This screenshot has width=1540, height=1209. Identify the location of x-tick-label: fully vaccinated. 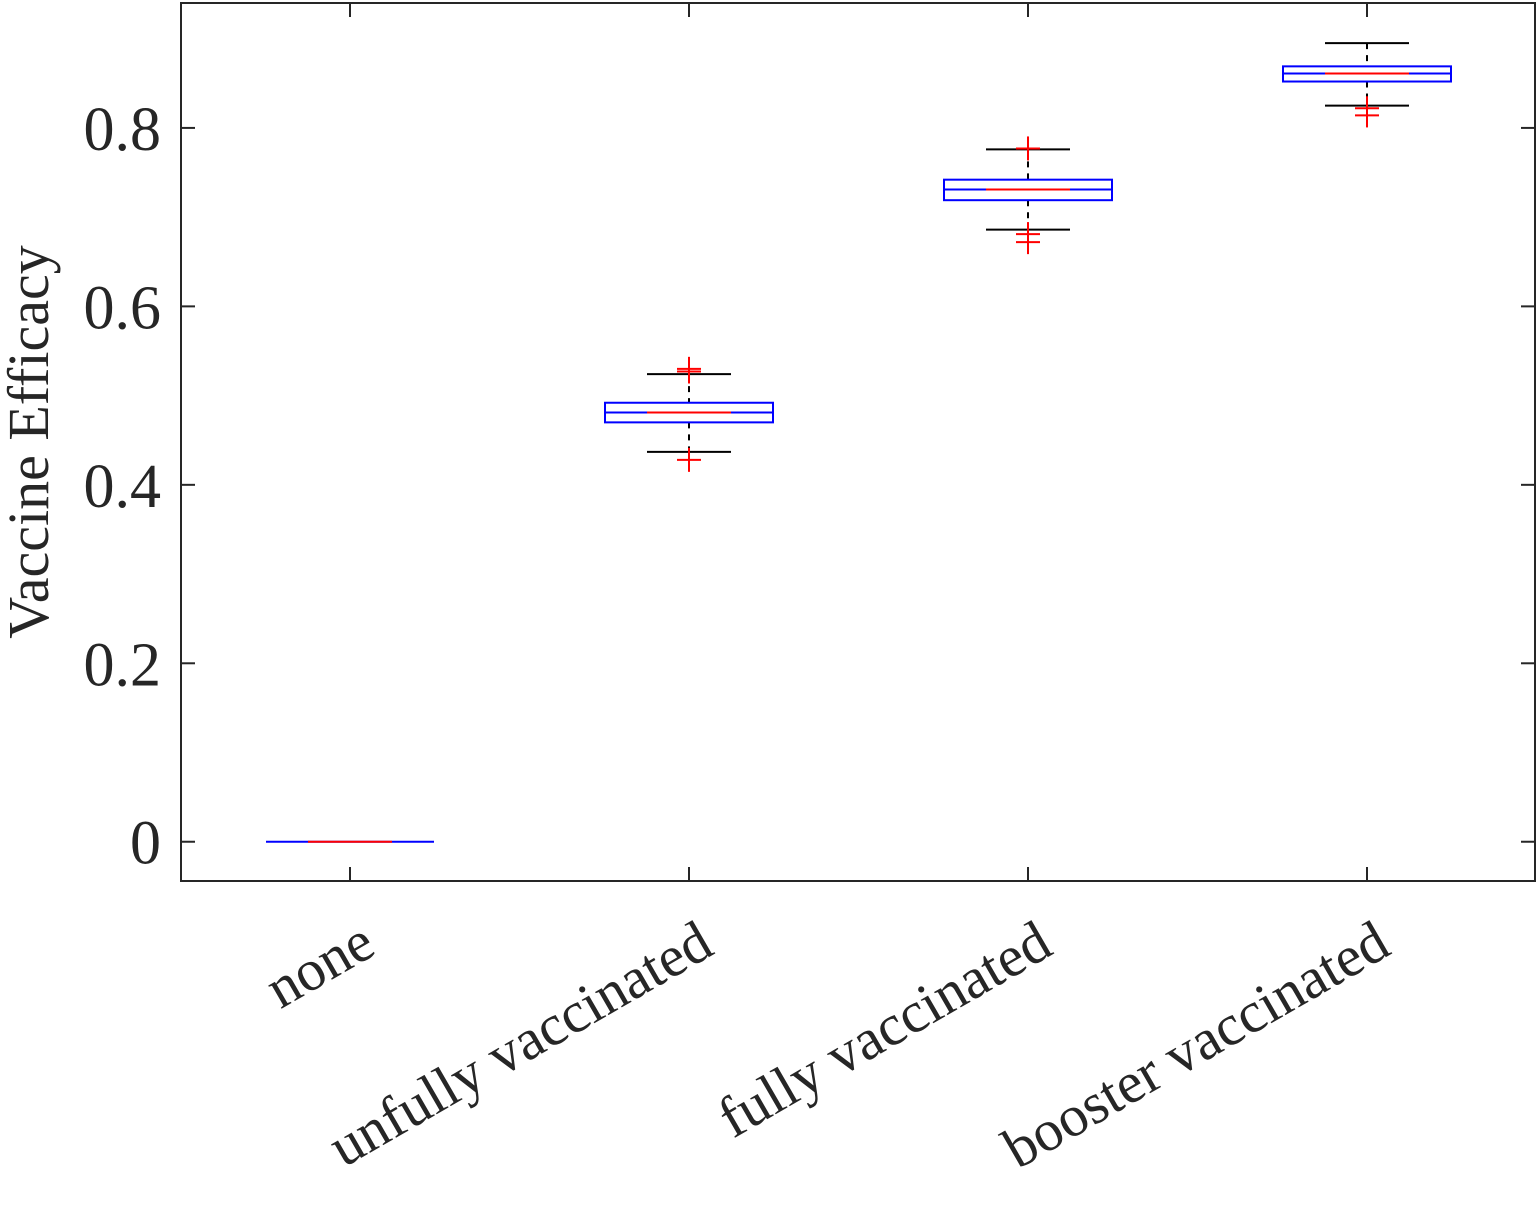
(884, 1029).